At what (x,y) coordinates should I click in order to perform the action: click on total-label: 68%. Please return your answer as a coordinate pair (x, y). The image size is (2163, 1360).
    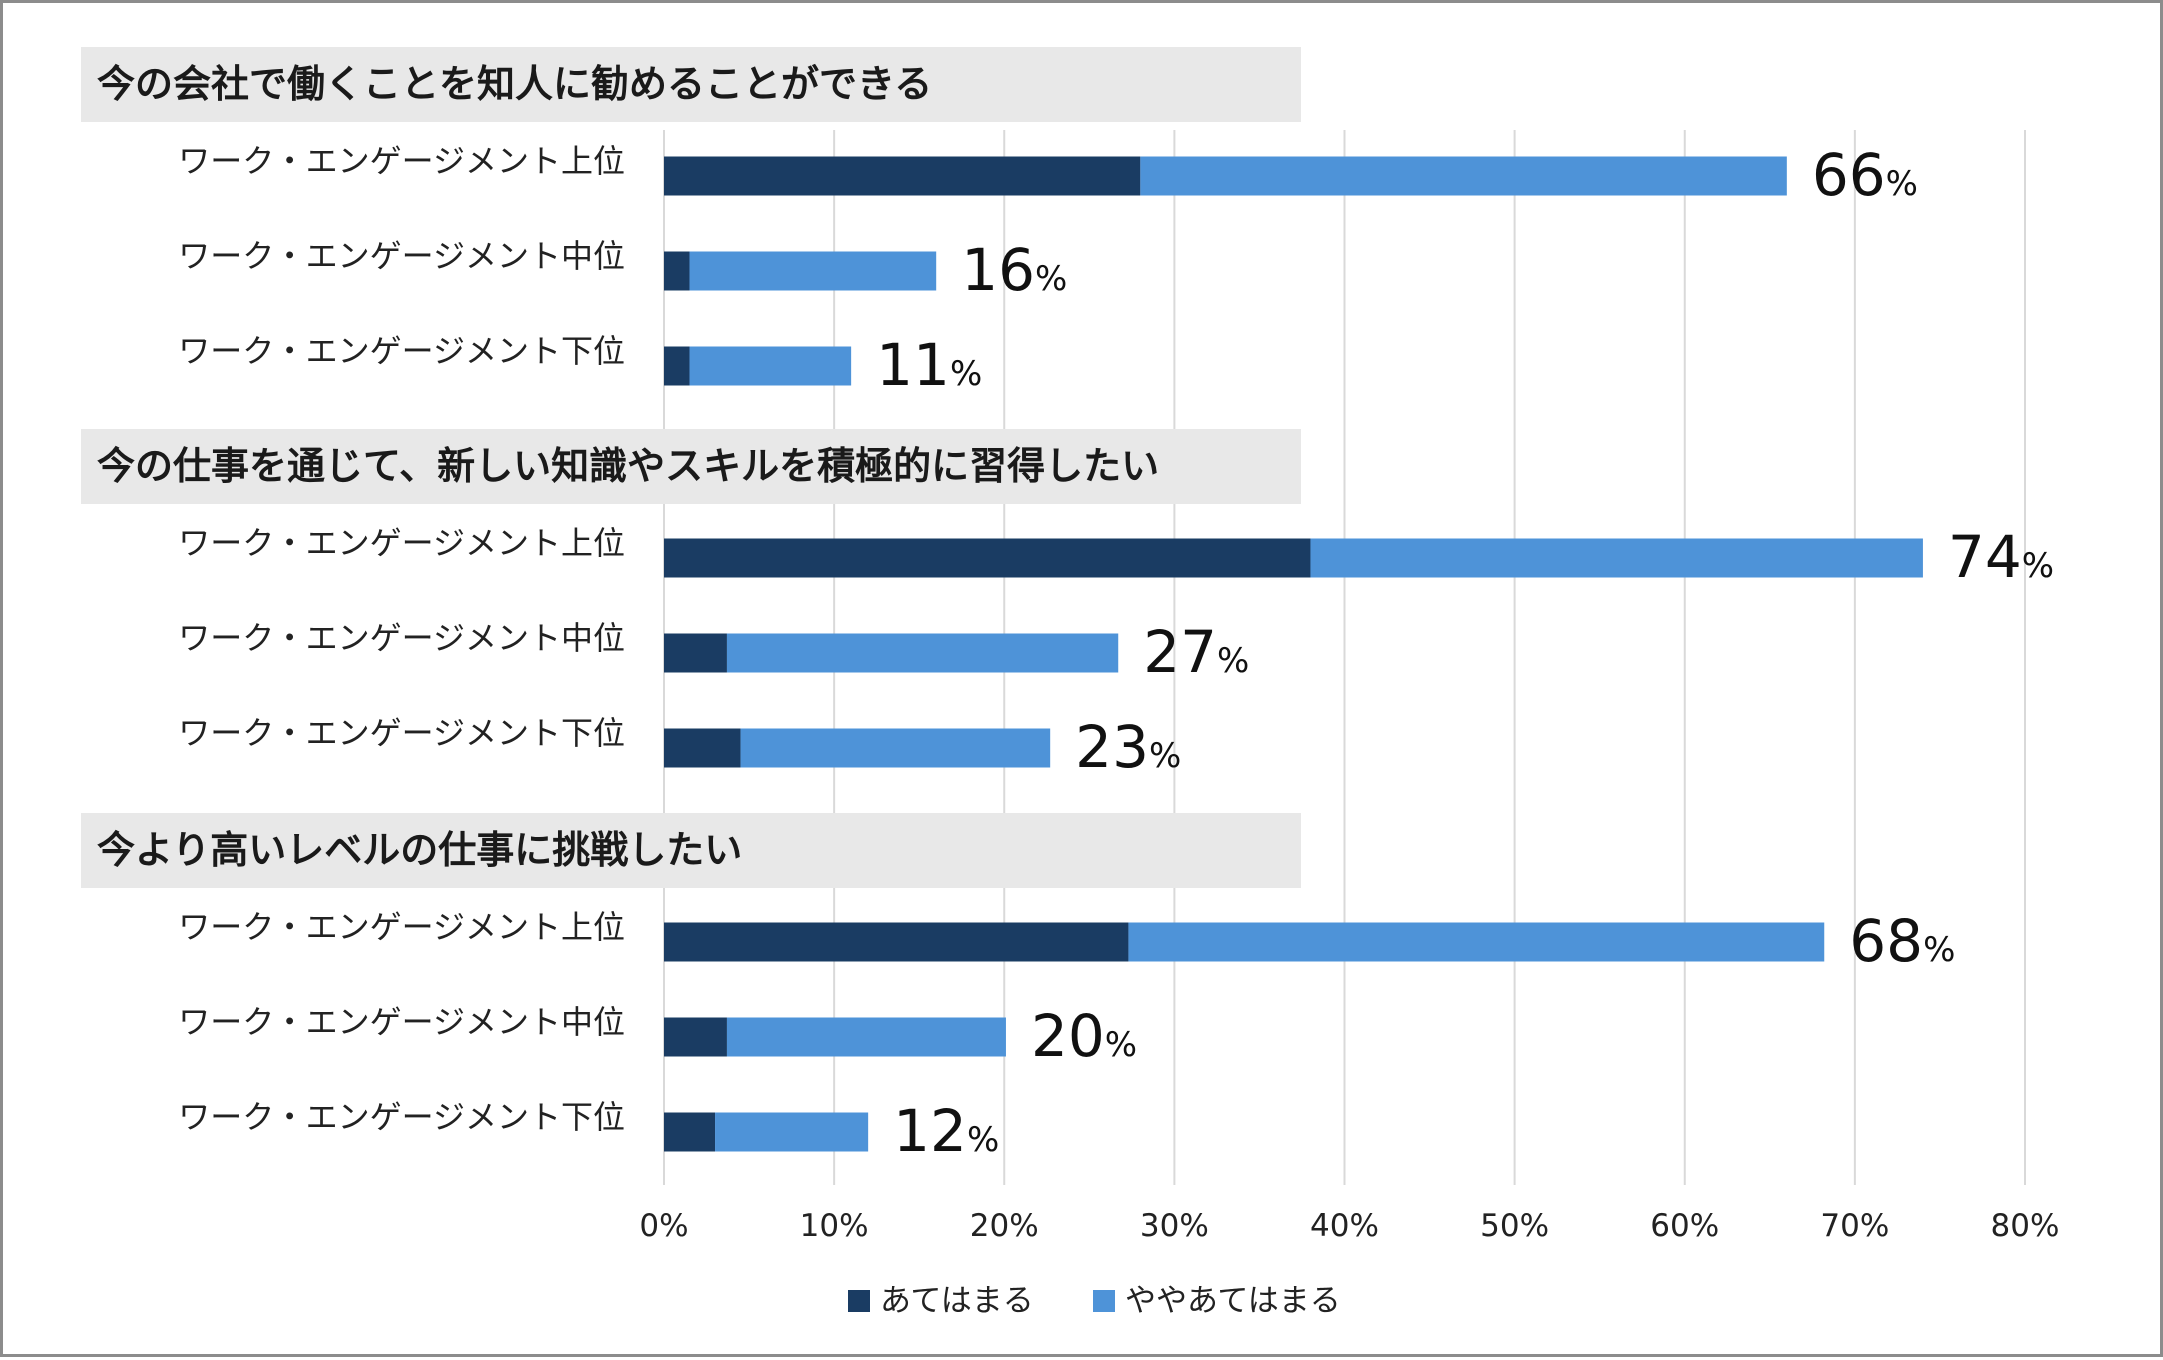
    Looking at the image, I should click on (1902, 941).